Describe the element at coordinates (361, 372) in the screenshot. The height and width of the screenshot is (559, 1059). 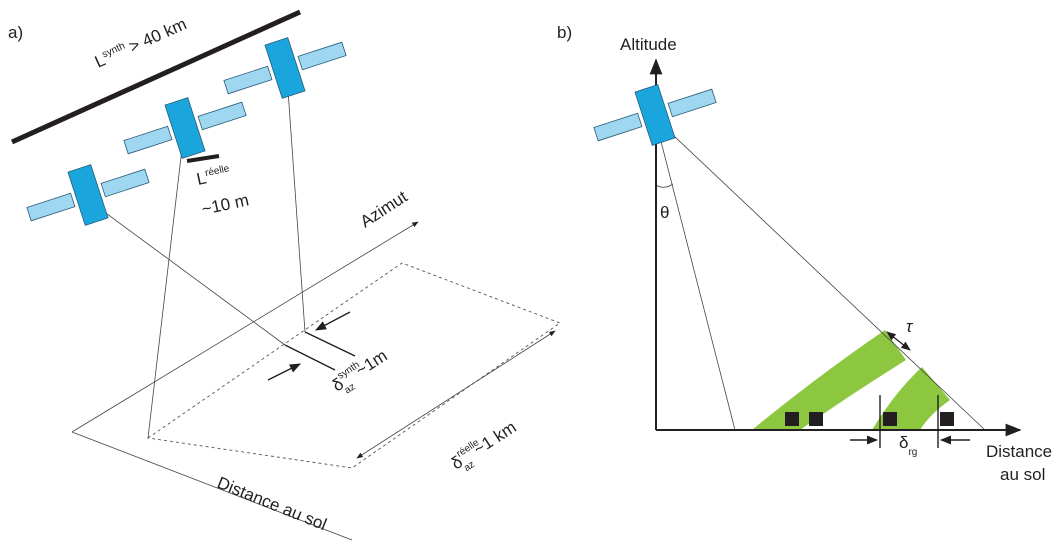
I see `delta-az-synth-label: δsynthaz~1m` at that location.